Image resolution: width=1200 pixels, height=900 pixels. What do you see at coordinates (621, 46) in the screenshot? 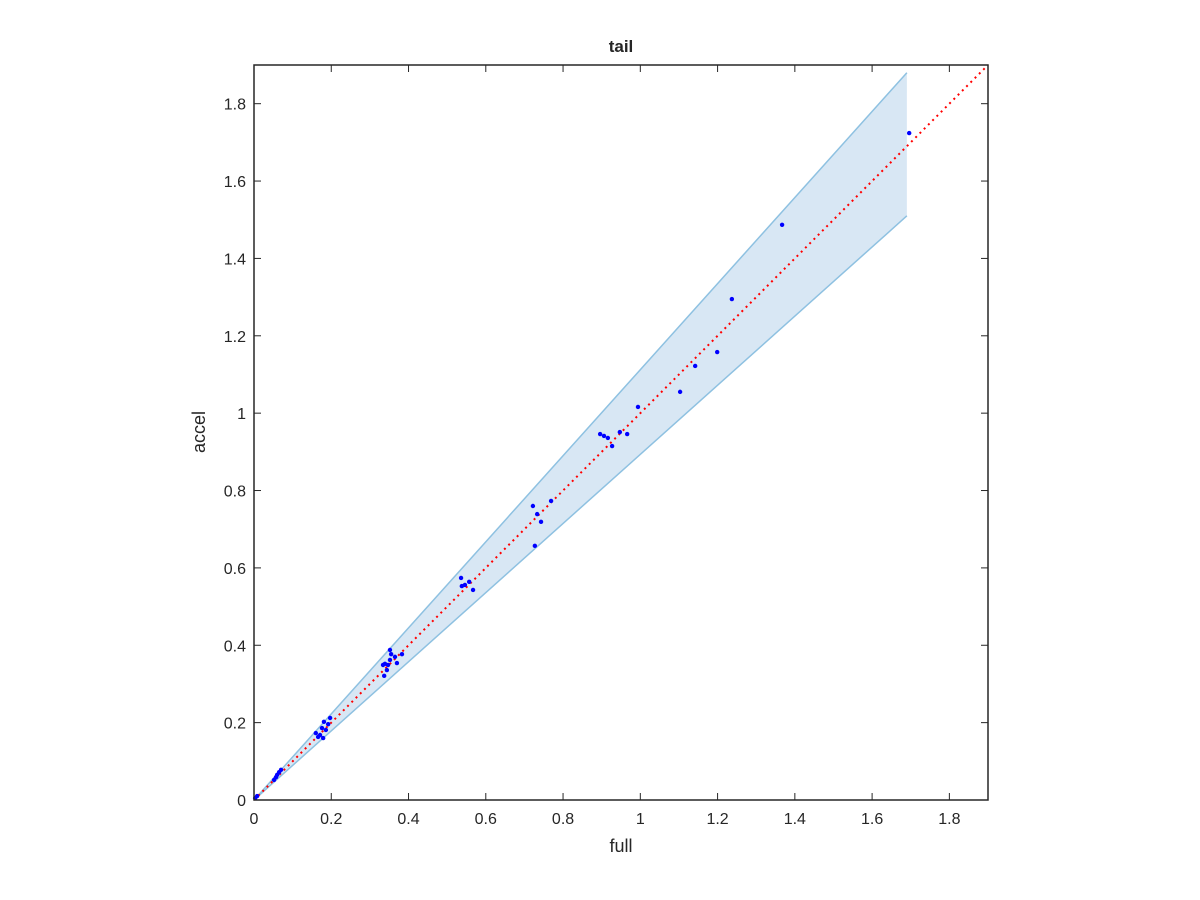
I see `chart-title: tail` at bounding box center [621, 46].